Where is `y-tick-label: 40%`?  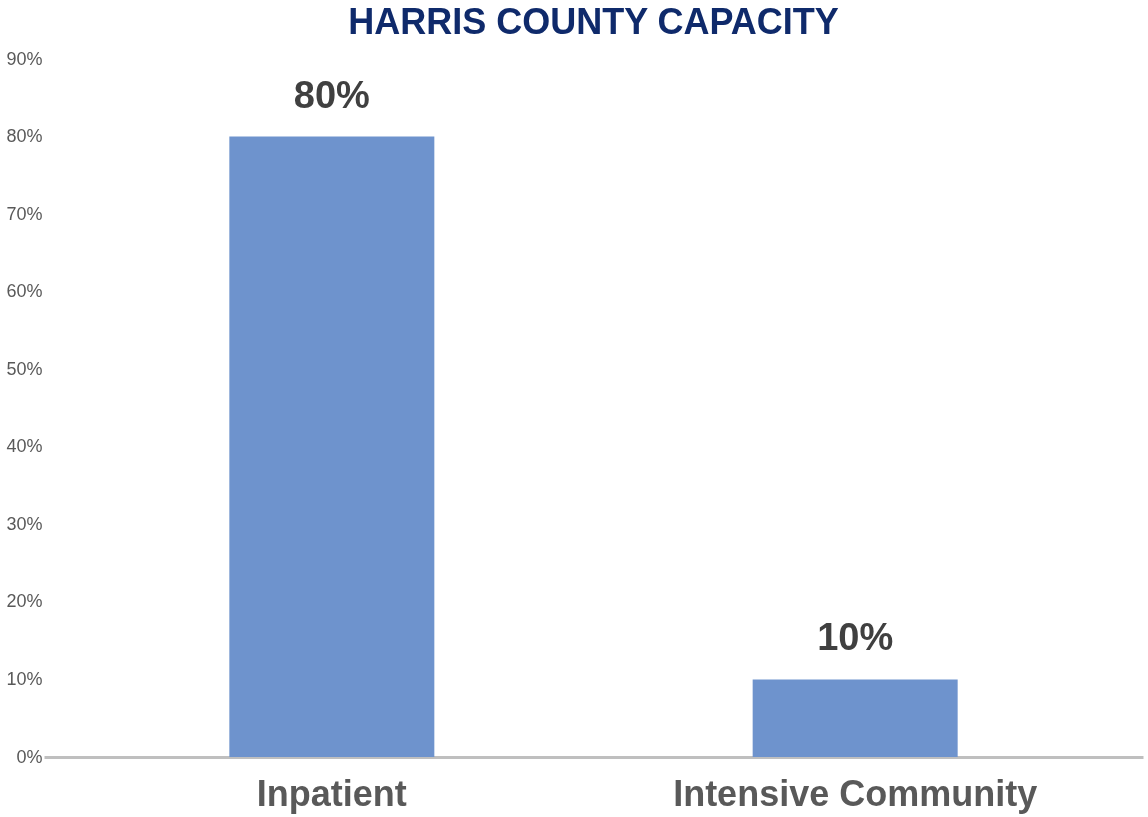 y-tick-label: 40% is located at coordinates (24, 446).